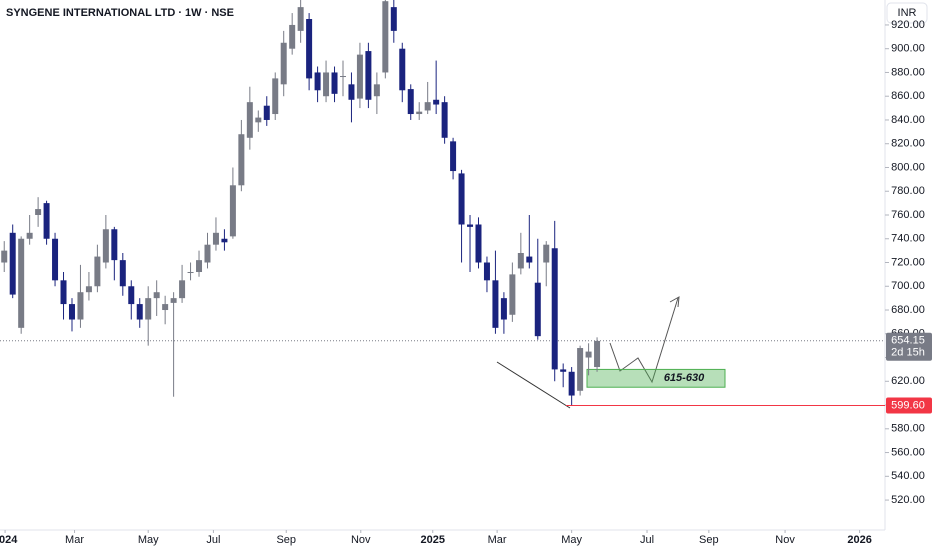 The height and width of the screenshot is (550, 932). I want to click on projection-arrowhead, so click(674, 302).